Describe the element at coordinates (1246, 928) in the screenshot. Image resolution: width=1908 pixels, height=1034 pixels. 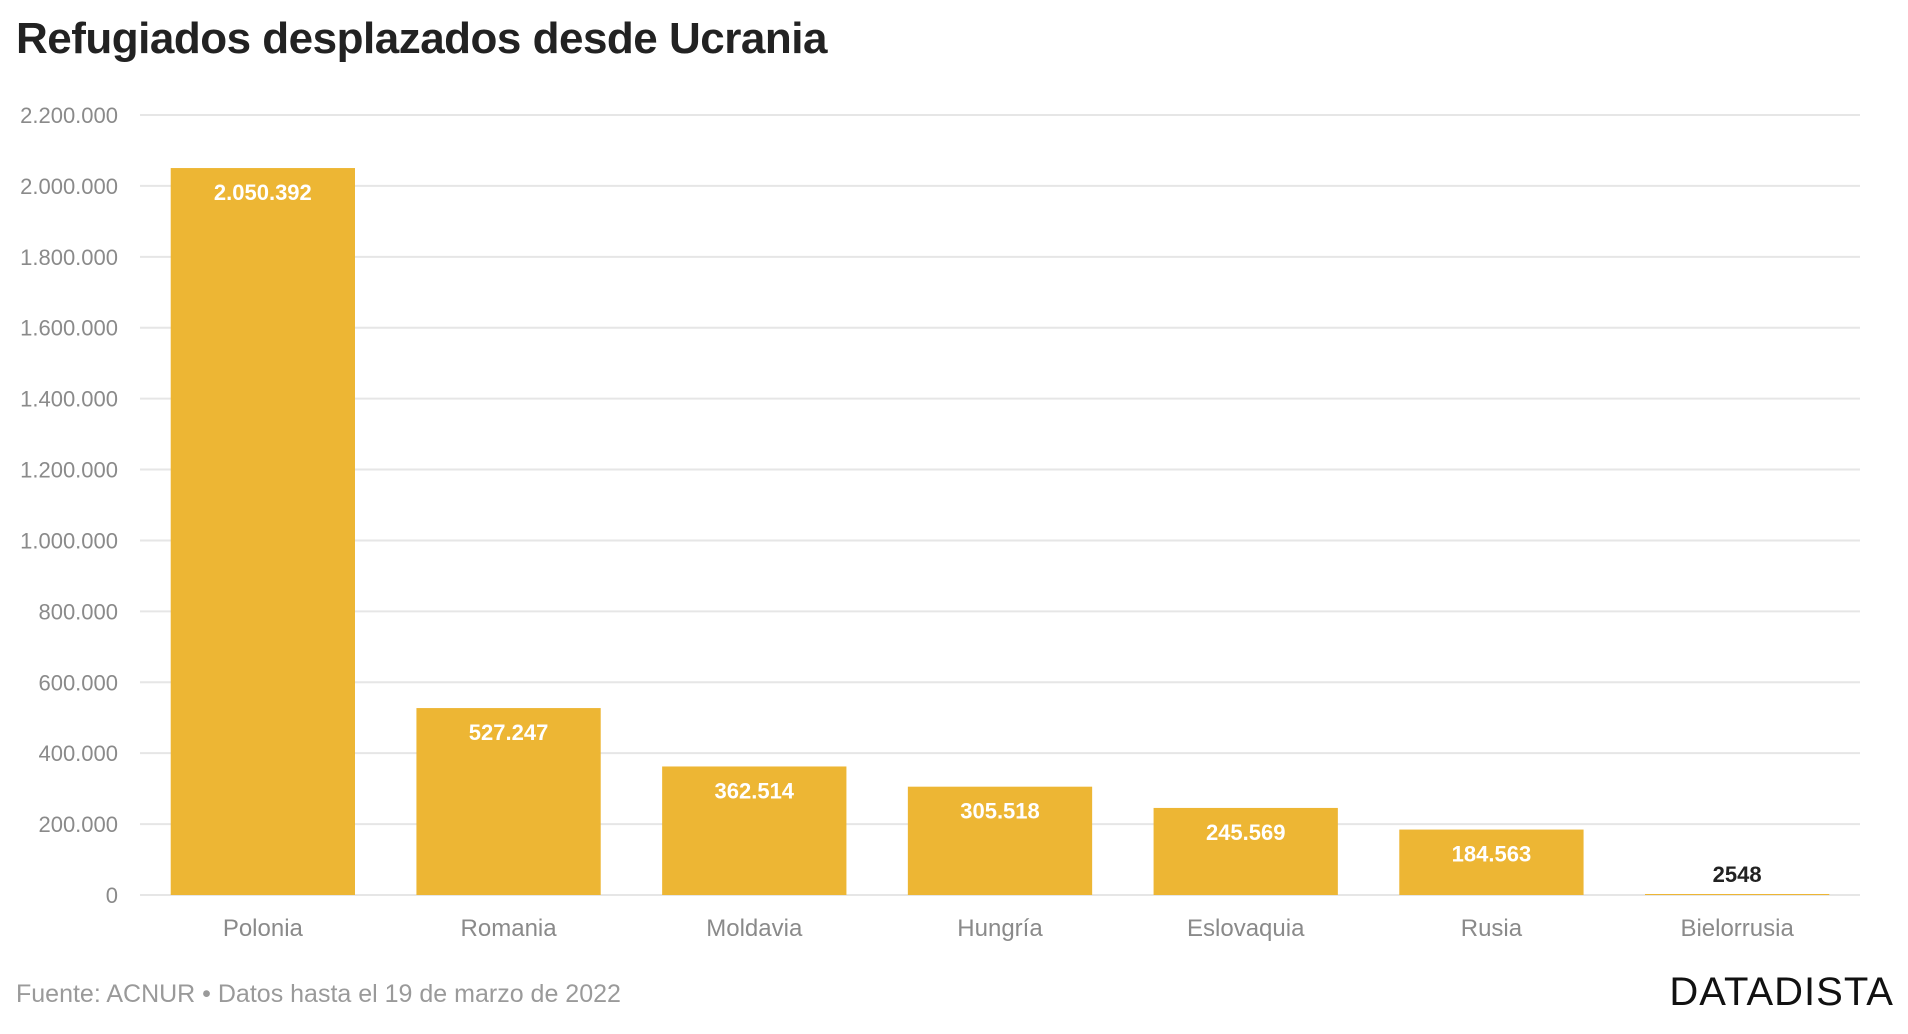
I see `x-tick-label: Eslovaquia` at that location.